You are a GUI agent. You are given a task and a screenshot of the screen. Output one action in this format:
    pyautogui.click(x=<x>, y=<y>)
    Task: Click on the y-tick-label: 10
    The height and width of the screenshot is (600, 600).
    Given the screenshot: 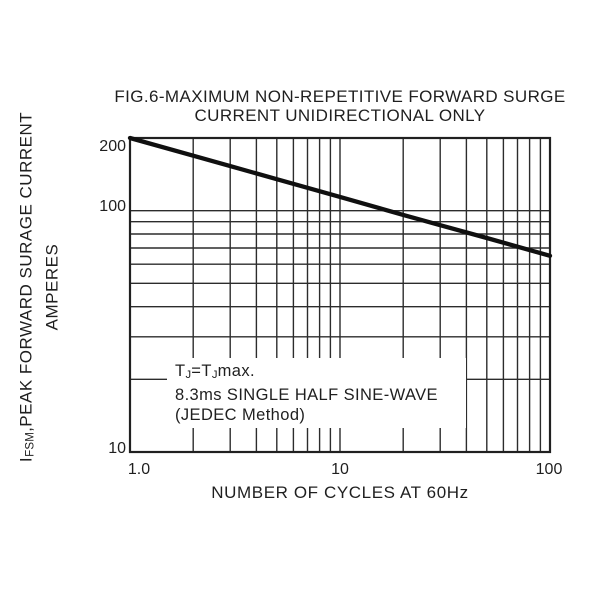 What is the action you would take?
    pyautogui.click(x=117, y=448)
    